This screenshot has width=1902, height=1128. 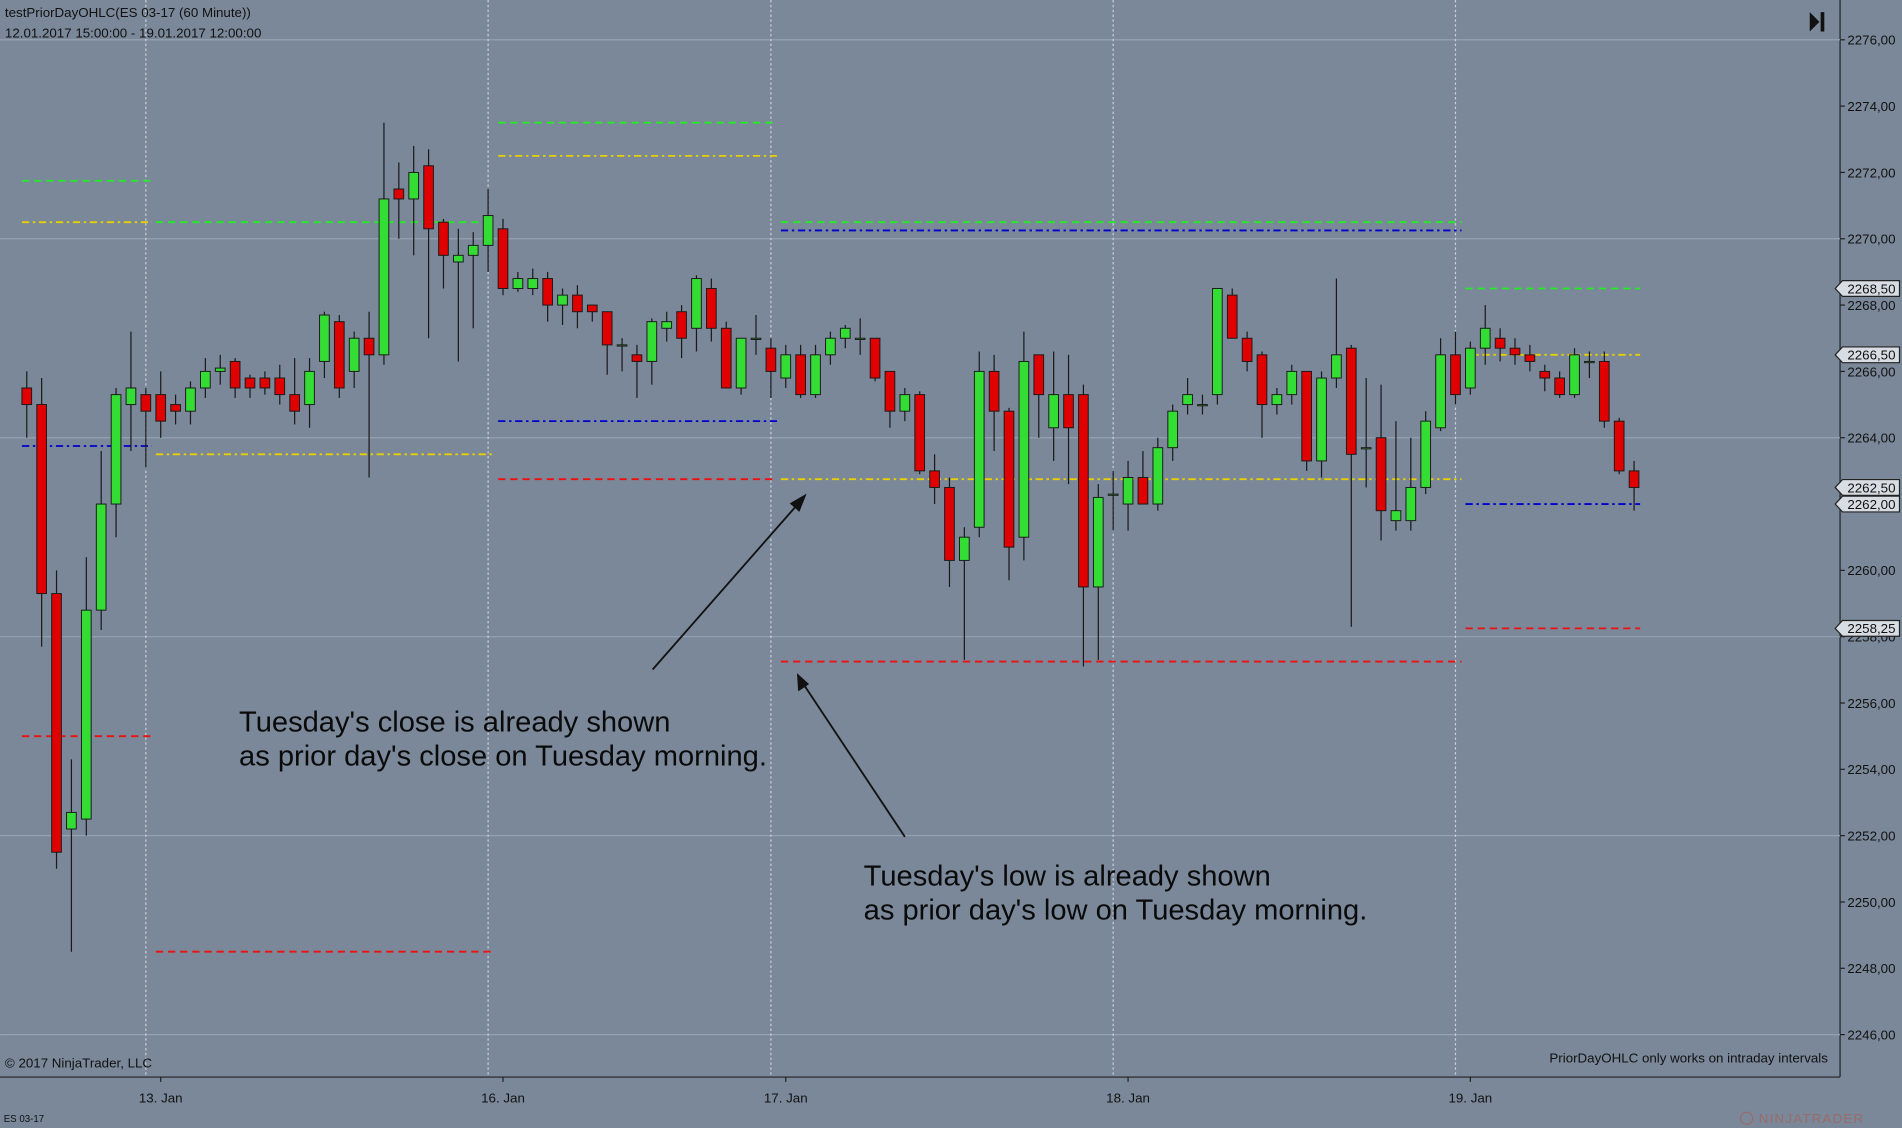 I want to click on scroll-end-bar, so click(x=1822, y=22).